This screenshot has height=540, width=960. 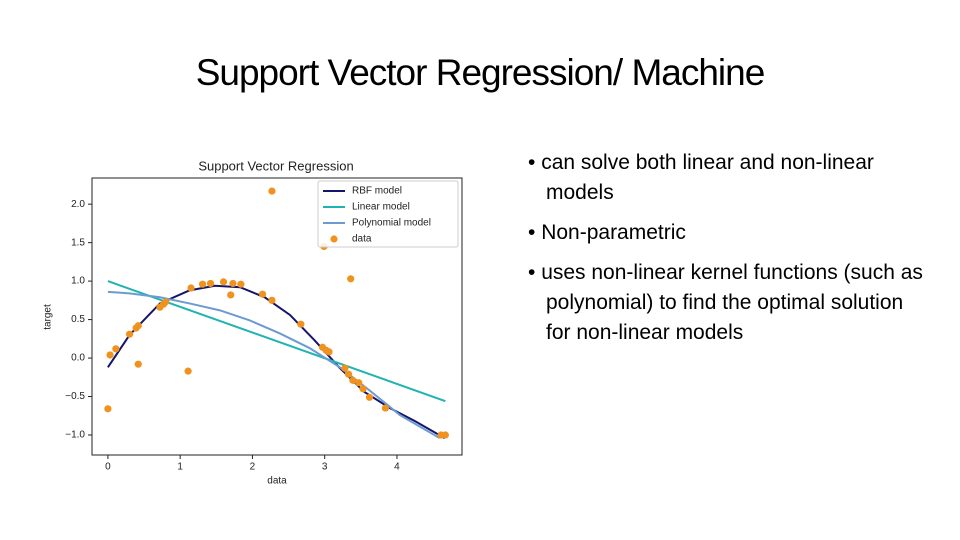 What do you see at coordinates (381, 207) in the screenshot?
I see `legend-label: Linear model` at bounding box center [381, 207].